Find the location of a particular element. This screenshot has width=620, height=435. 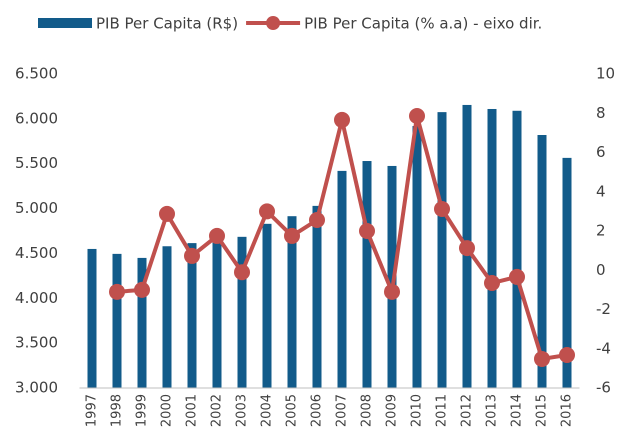

y-tick-label: 6.000 is located at coordinates (36, 118).